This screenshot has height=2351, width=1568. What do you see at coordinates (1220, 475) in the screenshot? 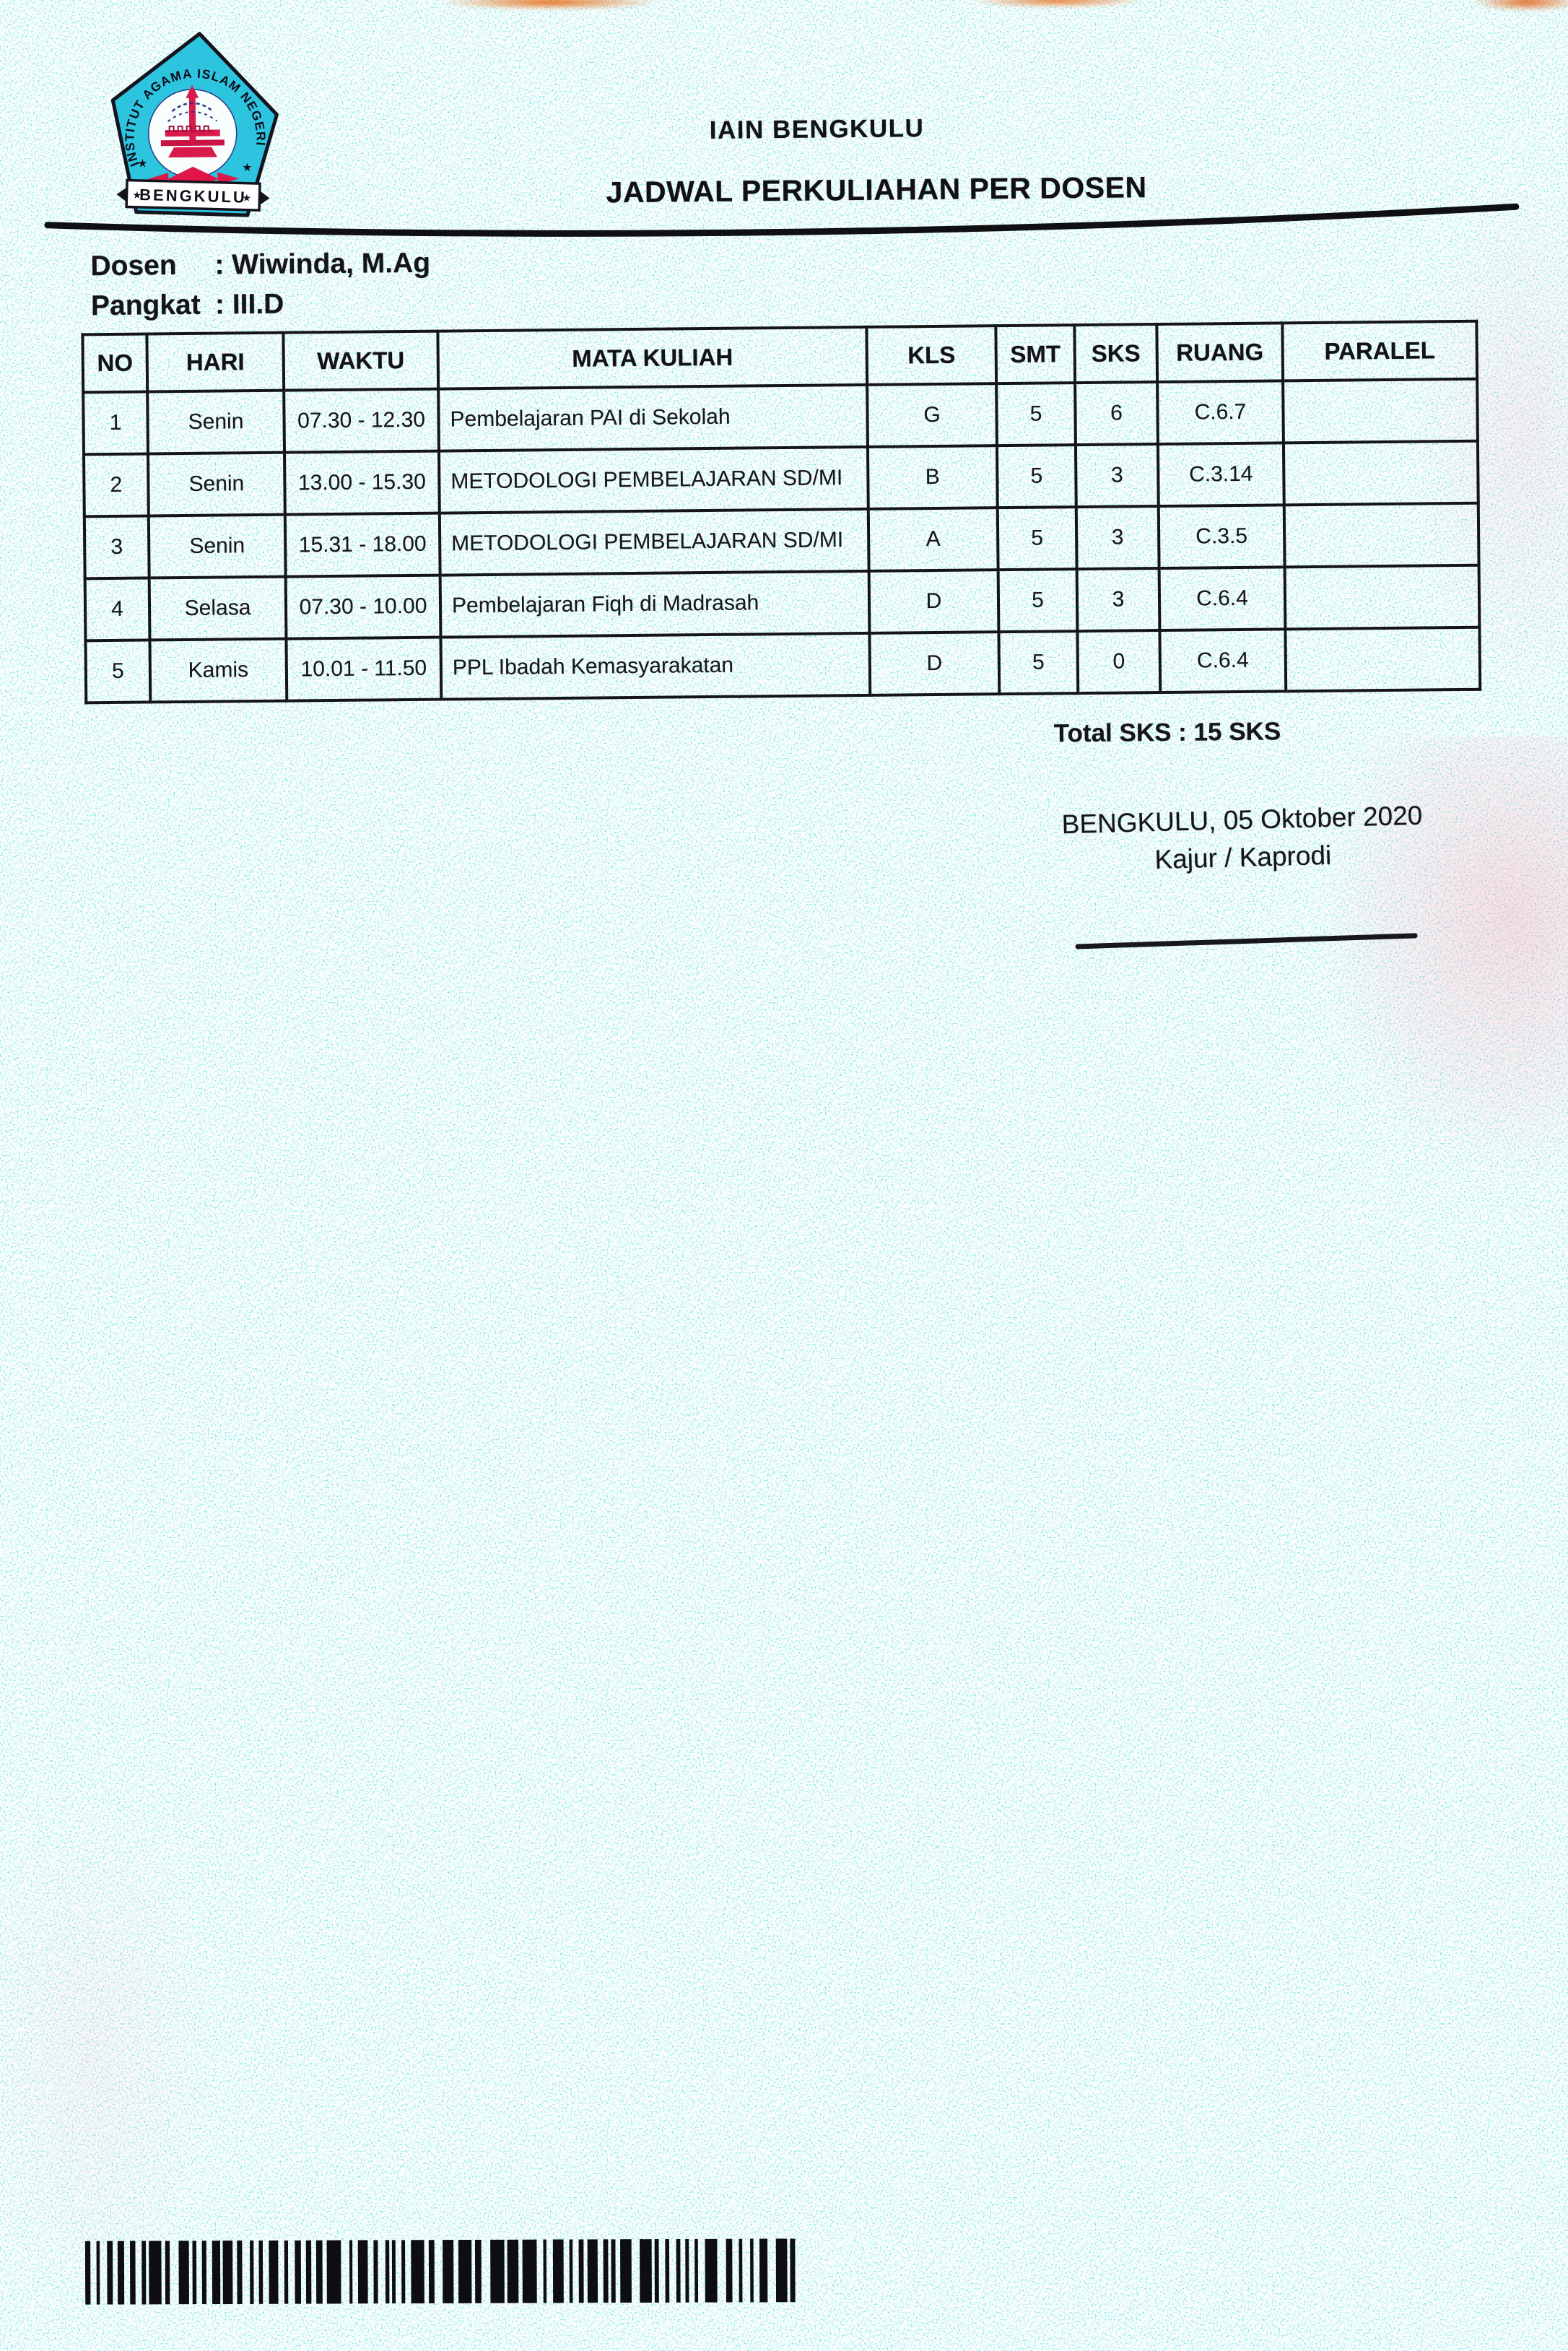
I see `cell-ruang: C.3.14` at bounding box center [1220, 475].